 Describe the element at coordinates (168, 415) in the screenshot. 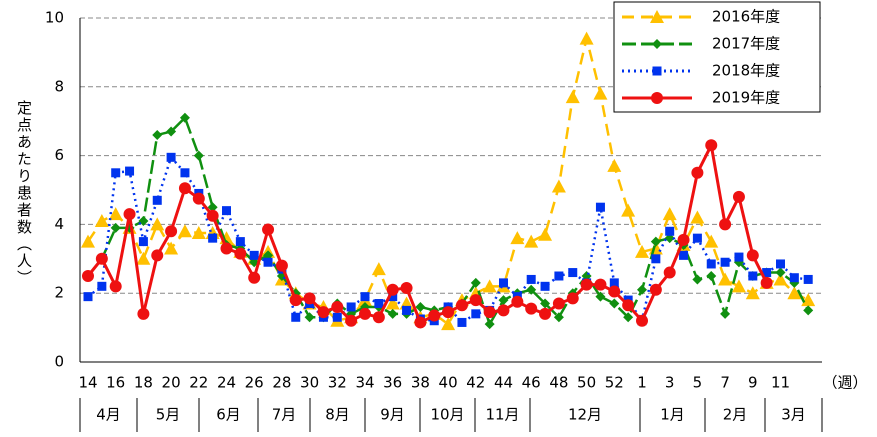

I see `month-label: 5月` at that location.